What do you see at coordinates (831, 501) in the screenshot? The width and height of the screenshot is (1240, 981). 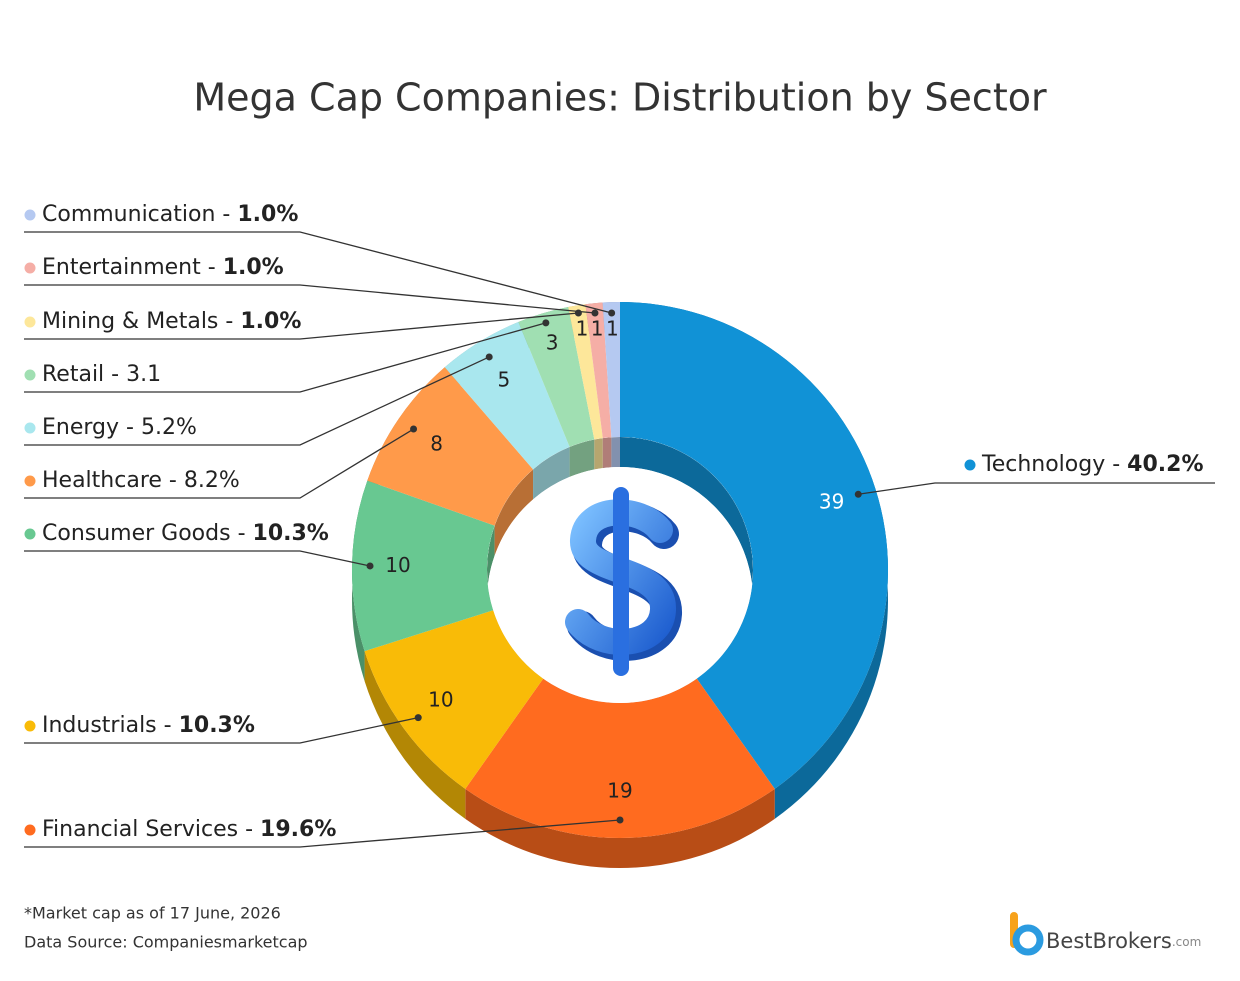 I see `value-label: 39` at bounding box center [831, 501].